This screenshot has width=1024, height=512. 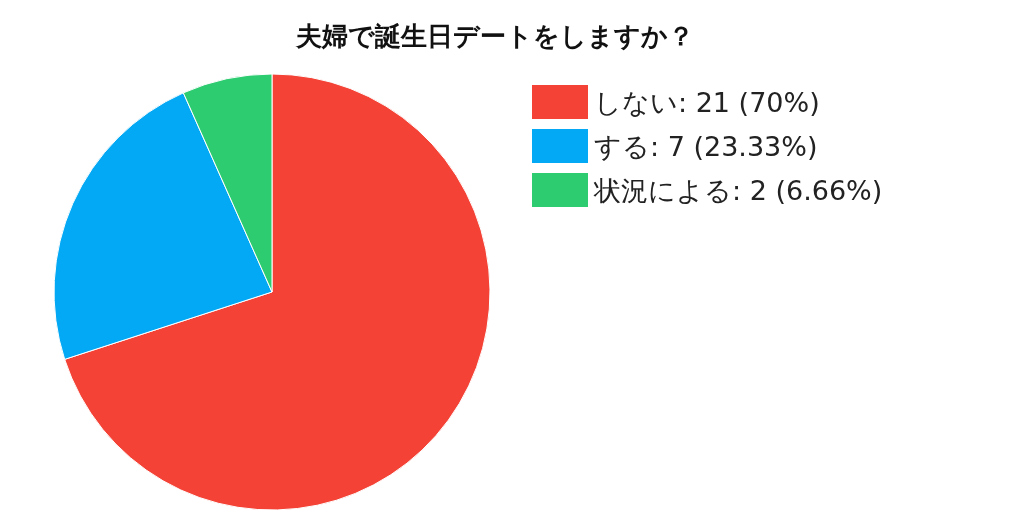 What do you see at coordinates (707, 102) in the screenshot?
I see `legend-label: しない: 21 (70%)` at bounding box center [707, 102].